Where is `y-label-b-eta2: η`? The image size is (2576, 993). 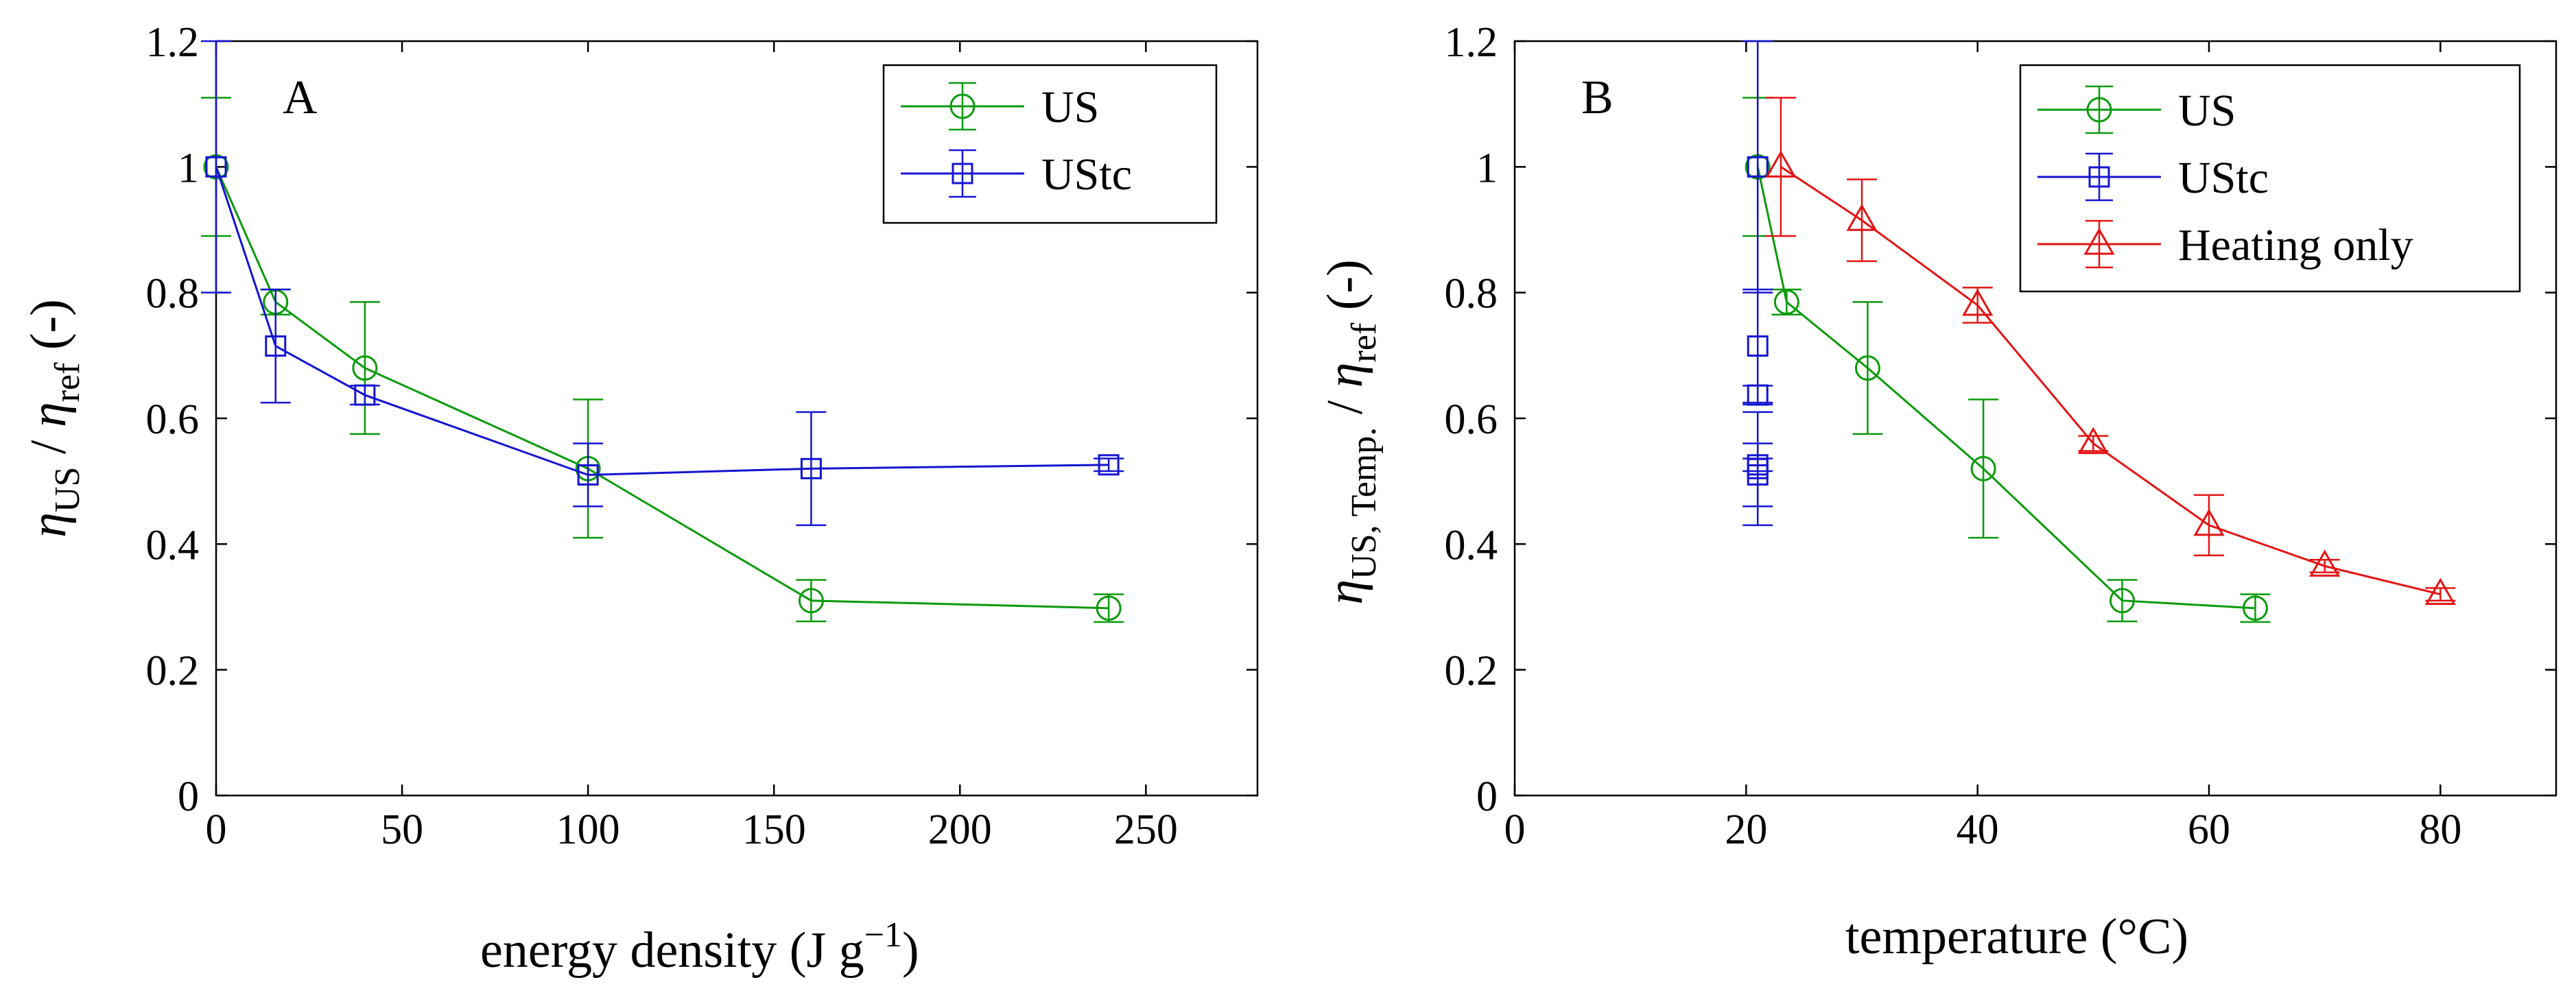 y-label-b-eta2: η is located at coordinates (1345, 374).